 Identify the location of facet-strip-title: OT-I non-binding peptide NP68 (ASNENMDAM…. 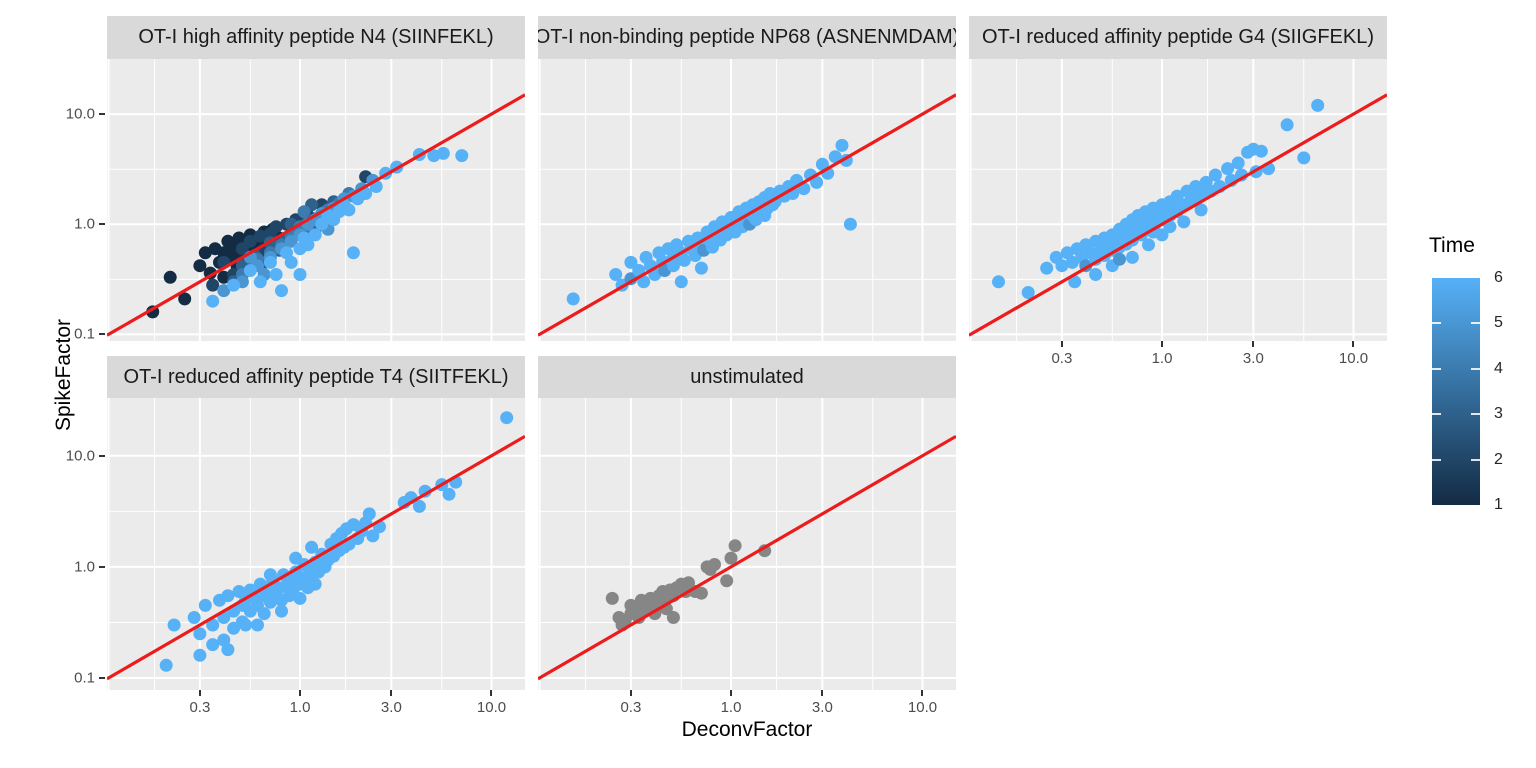
(747, 37).